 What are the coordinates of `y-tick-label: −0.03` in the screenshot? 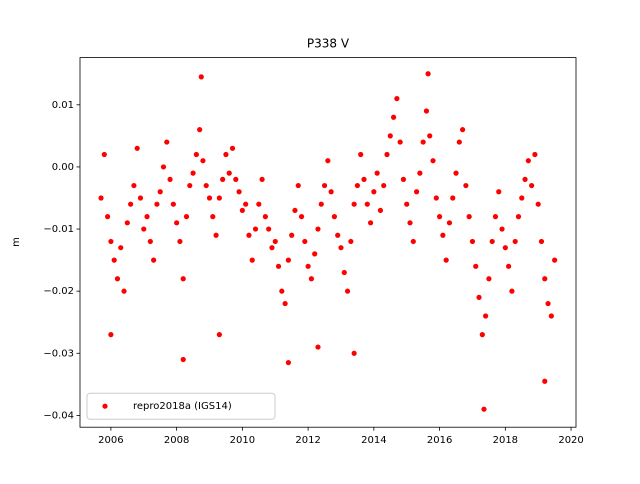 It's located at (58, 353).